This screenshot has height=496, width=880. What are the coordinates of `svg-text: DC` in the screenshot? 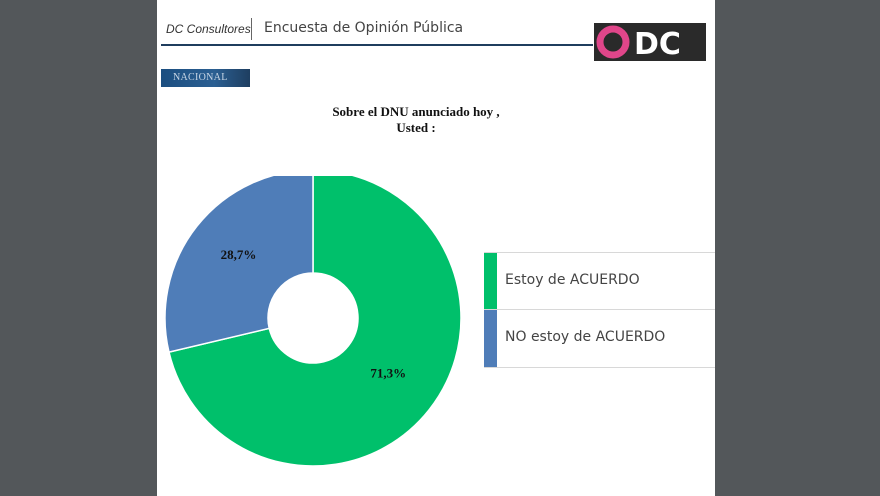 It's located at (657, 44).